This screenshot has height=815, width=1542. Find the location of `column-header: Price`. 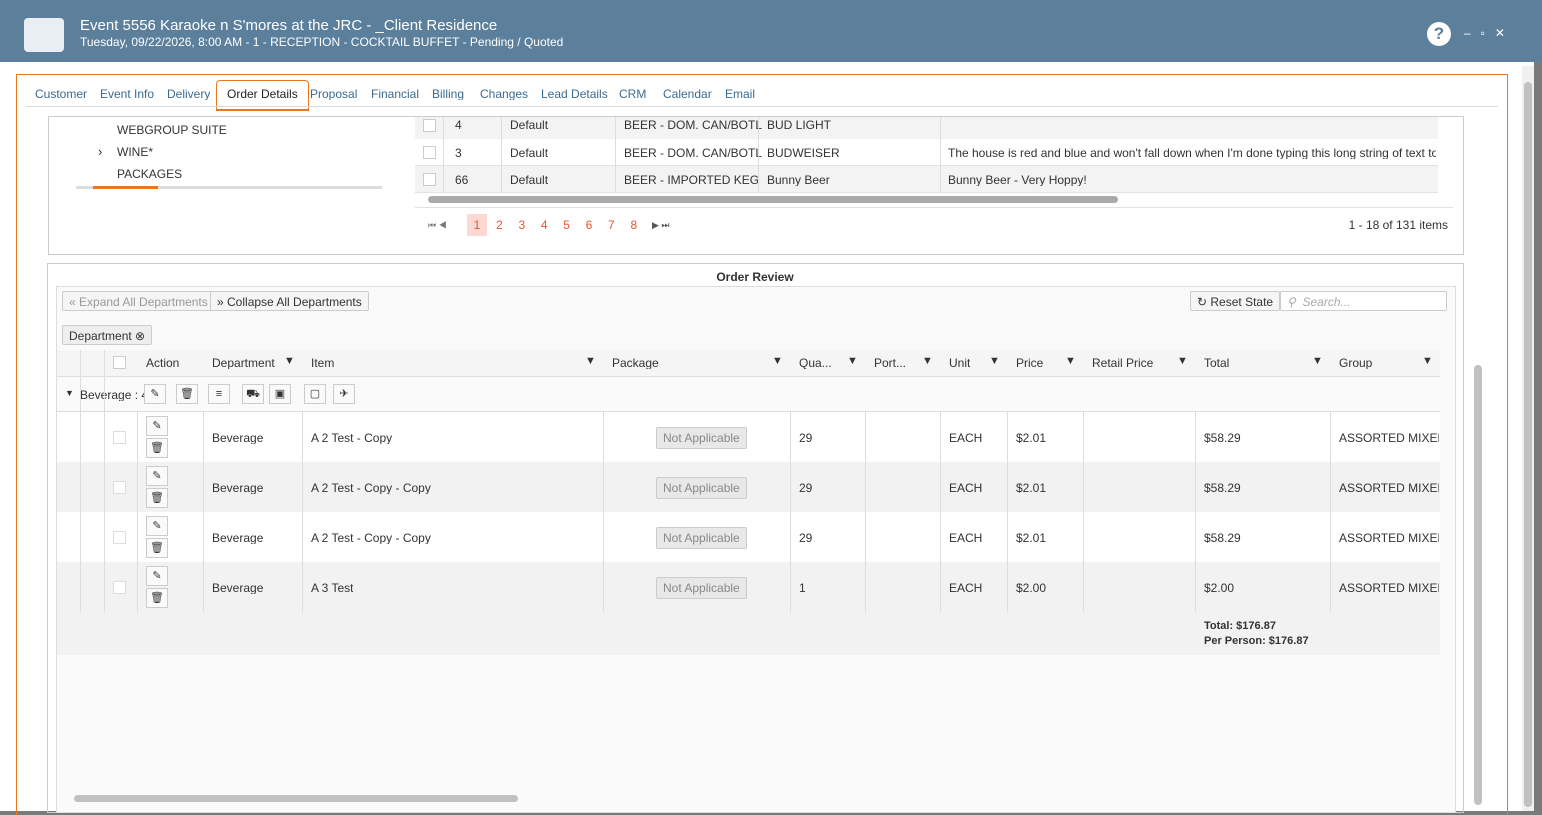

column-header: Price is located at coordinates (1030, 363).